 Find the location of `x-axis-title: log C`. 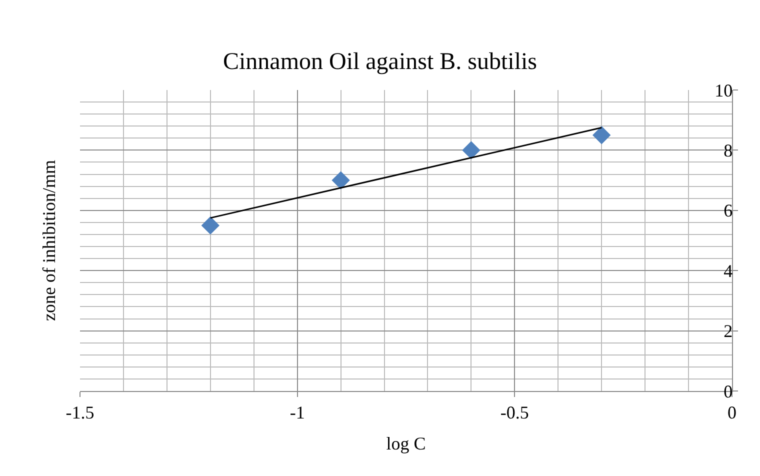

x-axis-title: log C is located at coordinates (406, 444).